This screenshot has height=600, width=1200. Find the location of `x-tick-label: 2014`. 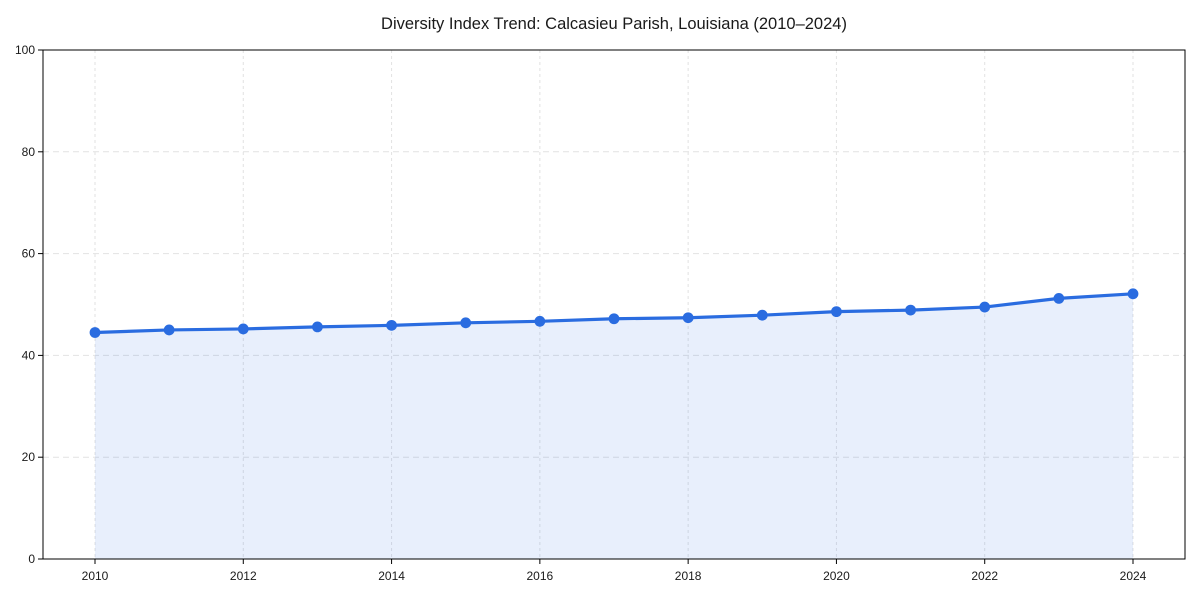

x-tick-label: 2014 is located at coordinates (391, 576).